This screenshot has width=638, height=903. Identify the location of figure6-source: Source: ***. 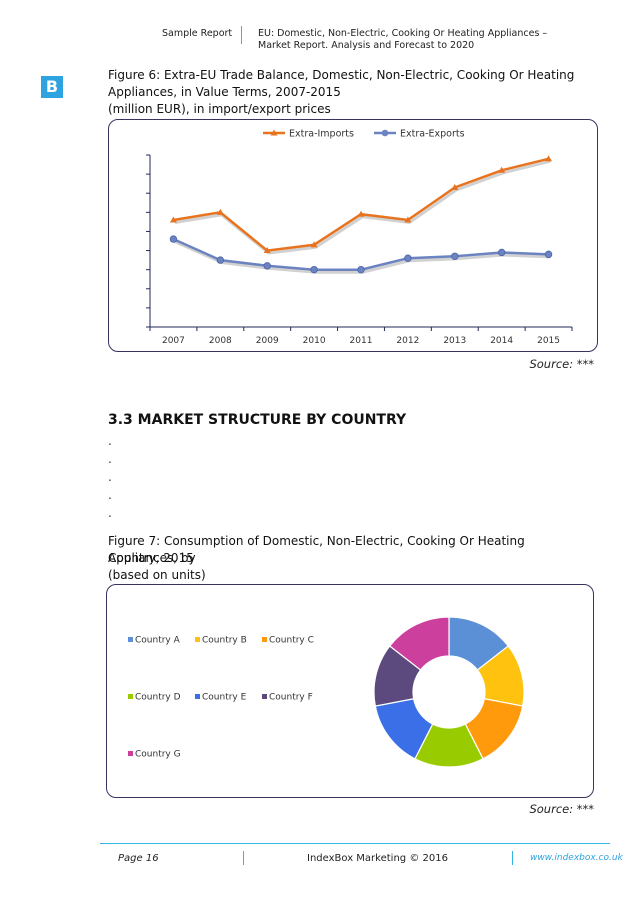
(561, 364).